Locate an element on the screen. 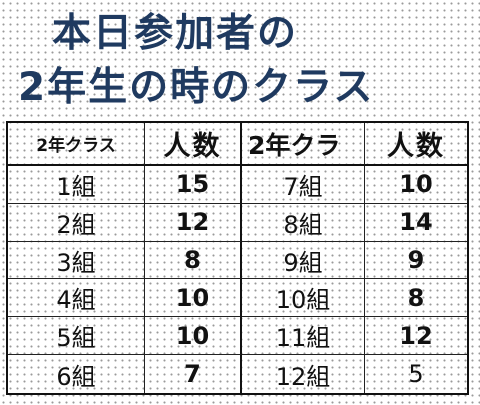 The height and width of the screenshot is (405, 480). class-a-cell: 5組 is located at coordinates (76, 336).